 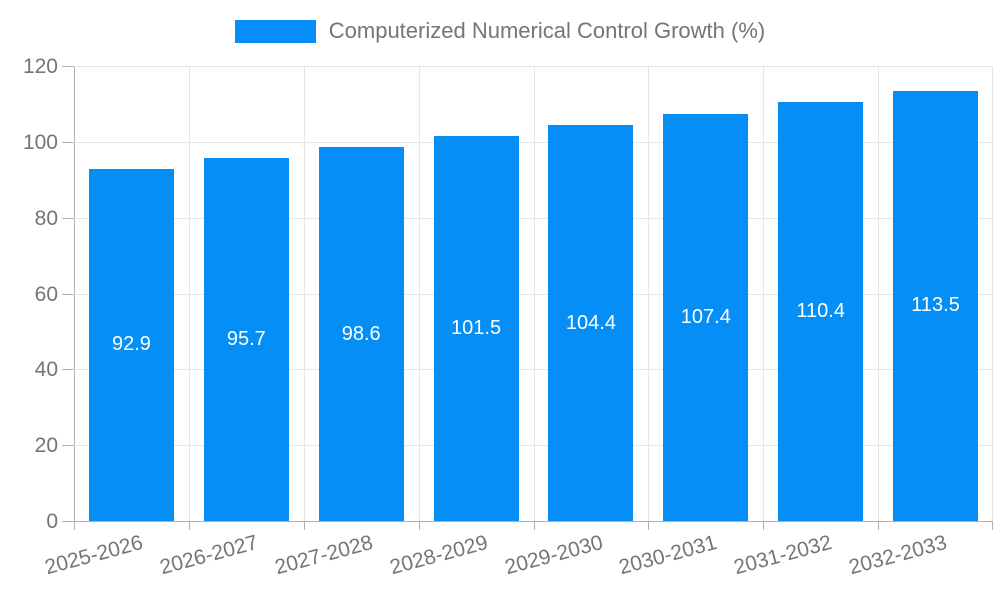 I want to click on bar-value-label: 92.9, so click(x=131, y=344).